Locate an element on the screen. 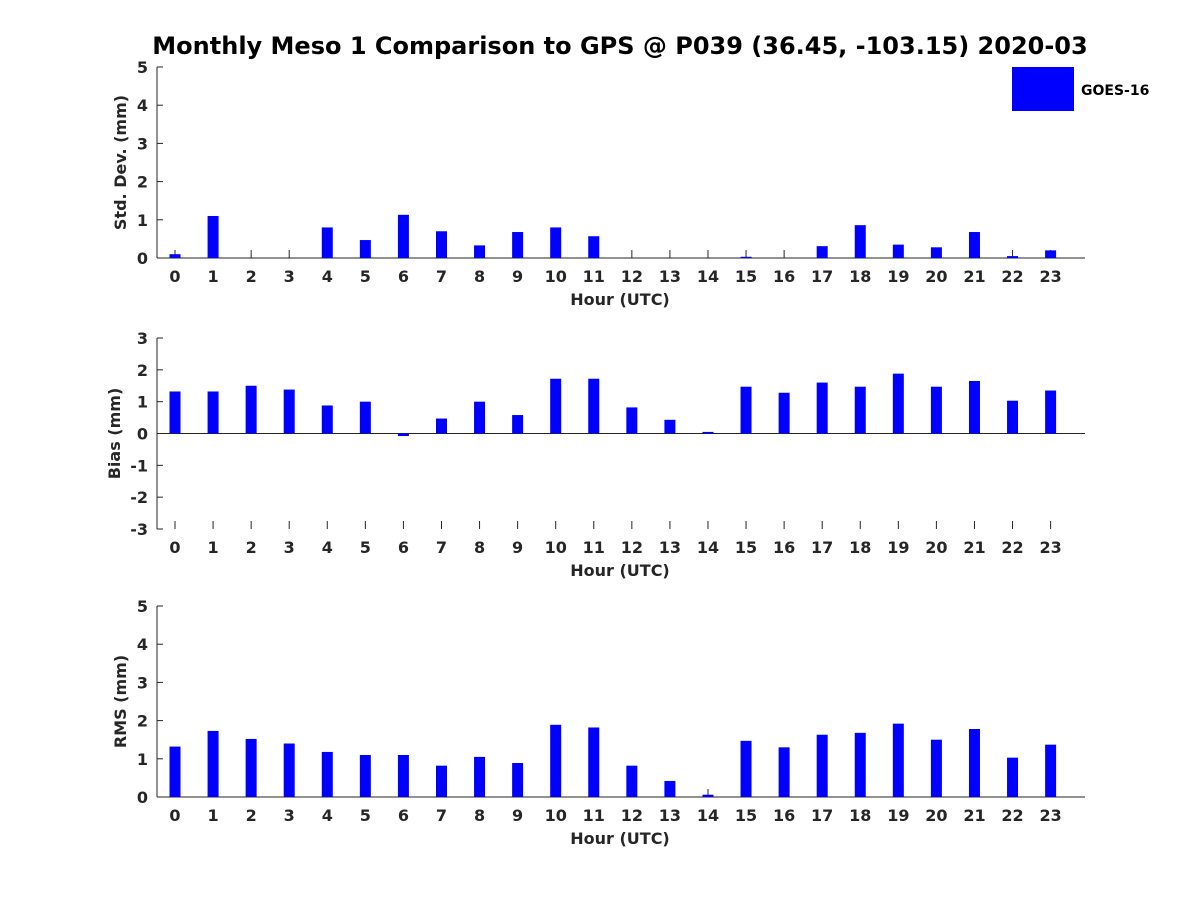 Image resolution: width=1200 pixels, height=900 pixels. bias-x-tick-label: 13 is located at coordinates (670, 547).